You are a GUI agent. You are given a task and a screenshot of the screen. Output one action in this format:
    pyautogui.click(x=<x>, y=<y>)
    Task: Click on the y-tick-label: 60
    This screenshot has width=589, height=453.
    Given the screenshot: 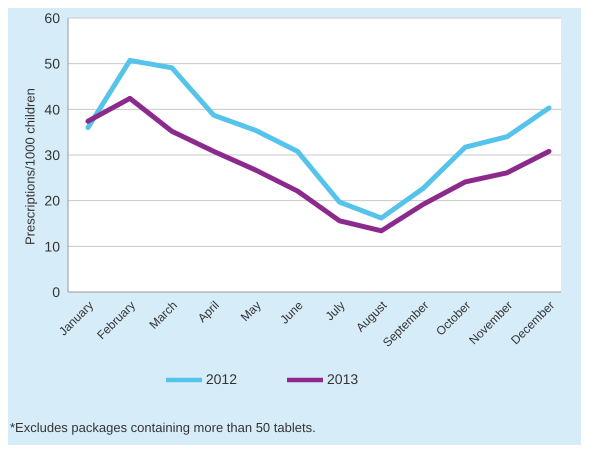 What is the action you would take?
    pyautogui.click(x=52, y=18)
    